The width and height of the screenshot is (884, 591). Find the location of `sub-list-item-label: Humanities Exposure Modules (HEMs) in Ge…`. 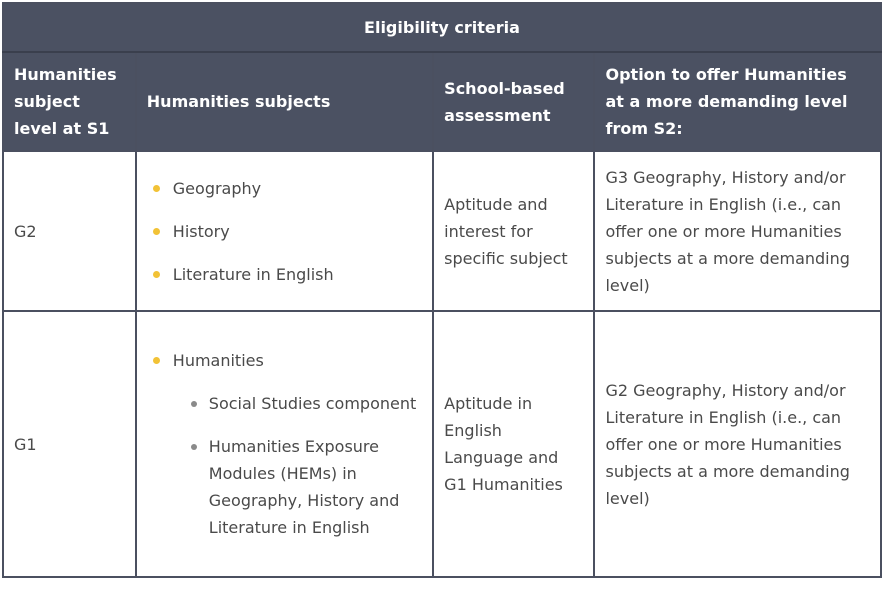

sub-list-item-label: Humanities Exposure Modules (HEMs) in Ge… is located at coordinates (304, 487).